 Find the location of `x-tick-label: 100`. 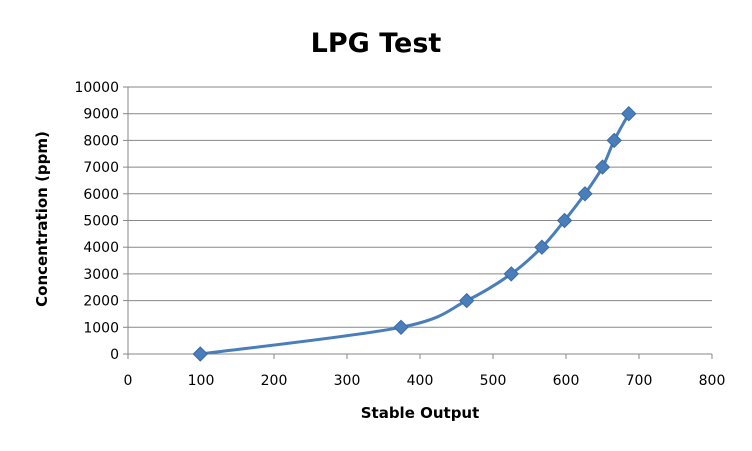

x-tick-label: 100 is located at coordinates (201, 381).